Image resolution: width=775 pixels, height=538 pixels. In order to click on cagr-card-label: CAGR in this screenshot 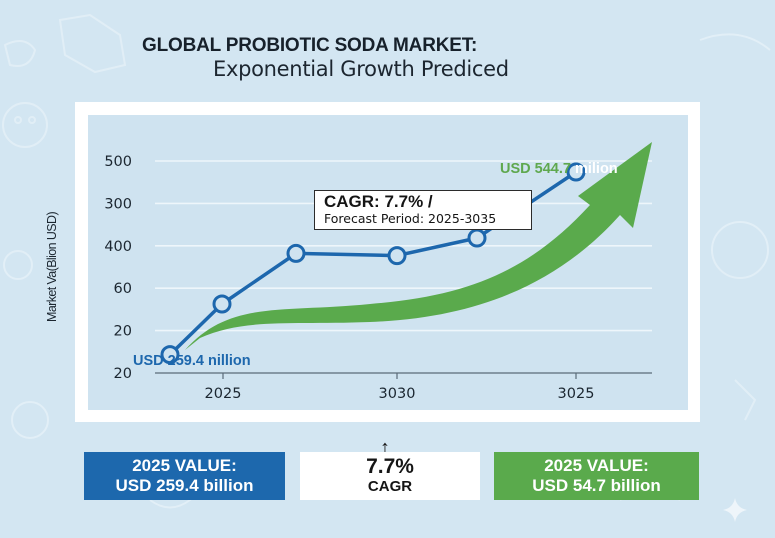, I will do `click(390, 486)`.